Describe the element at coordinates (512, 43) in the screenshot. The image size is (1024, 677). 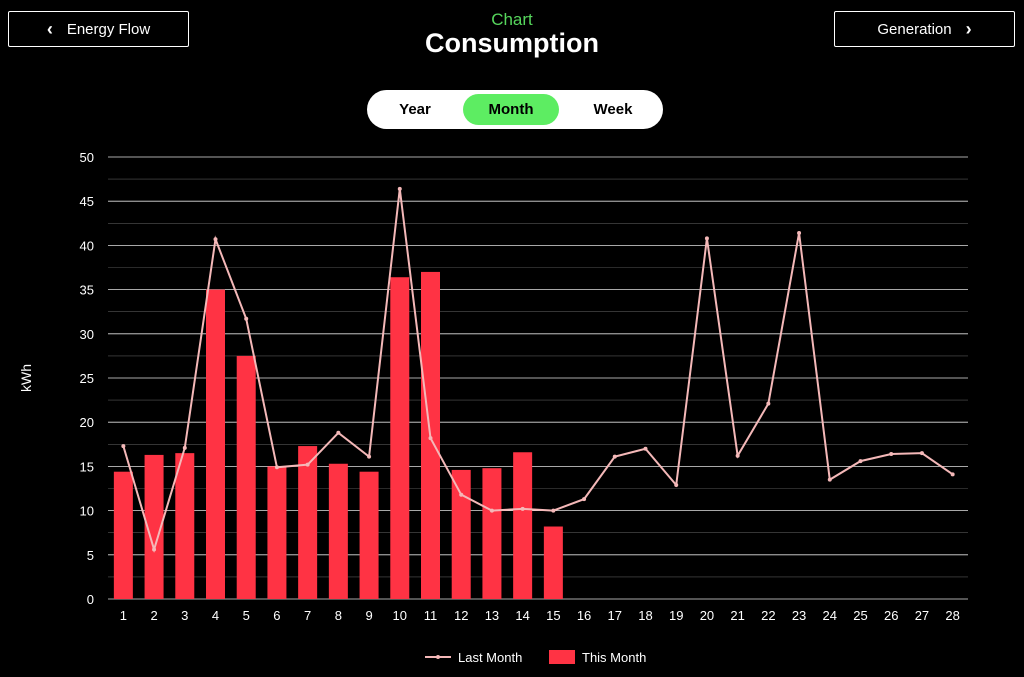
I see `page-title: Consumption` at that location.